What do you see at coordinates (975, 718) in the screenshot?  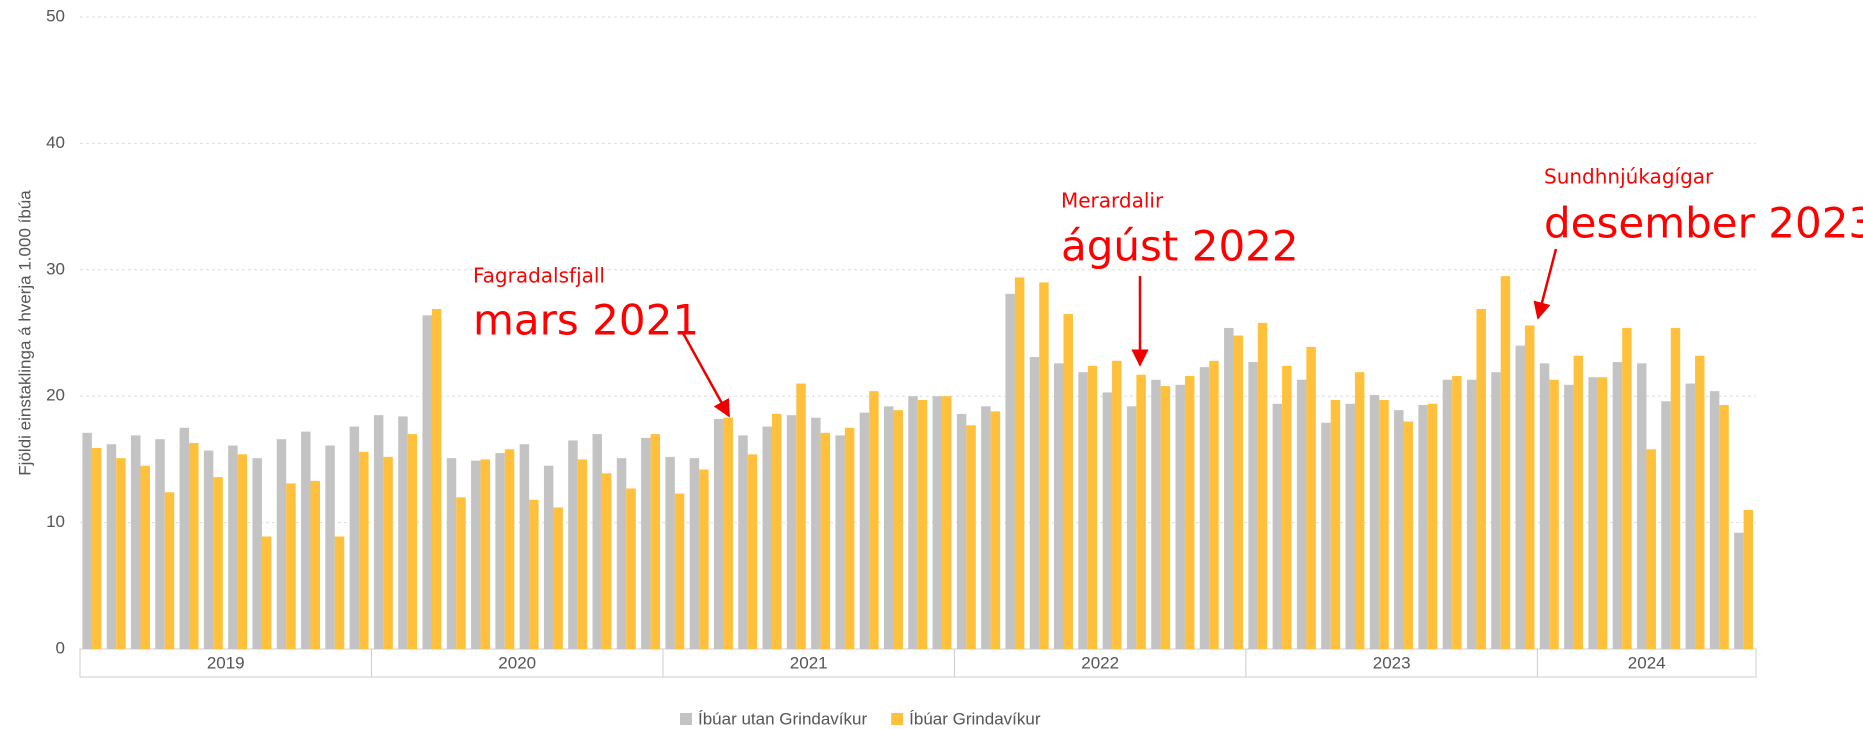 I see `legend-label: Íbúar Grindavíkur` at bounding box center [975, 718].